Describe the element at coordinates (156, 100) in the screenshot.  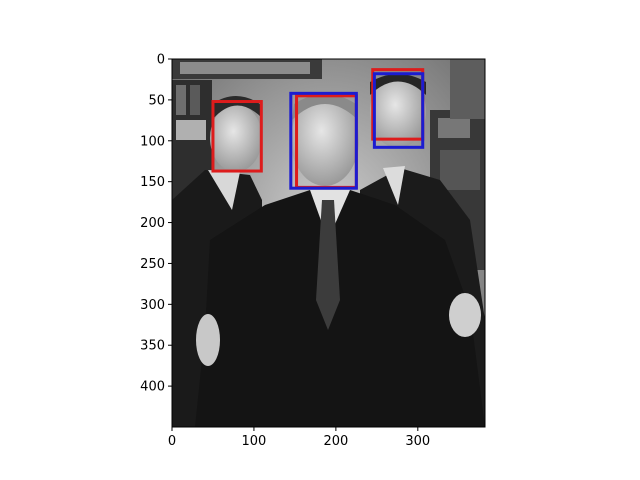
I see `y-tick-label: 50` at that location.